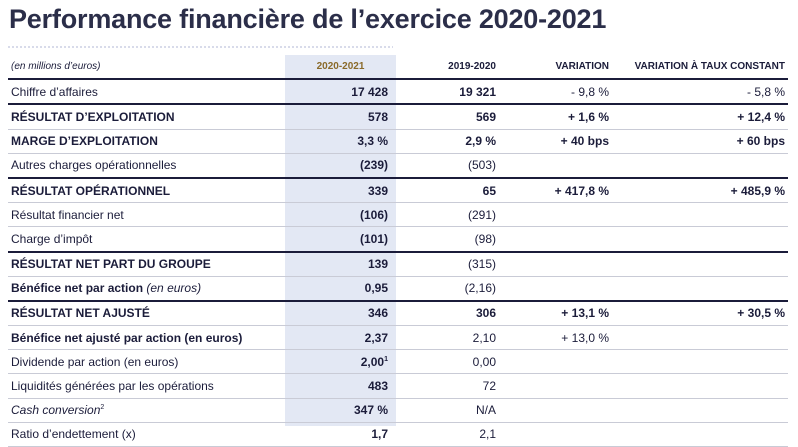 The width and height of the screenshot is (798, 447). I want to click on cell-2019-2020: 65, so click(447, 190).